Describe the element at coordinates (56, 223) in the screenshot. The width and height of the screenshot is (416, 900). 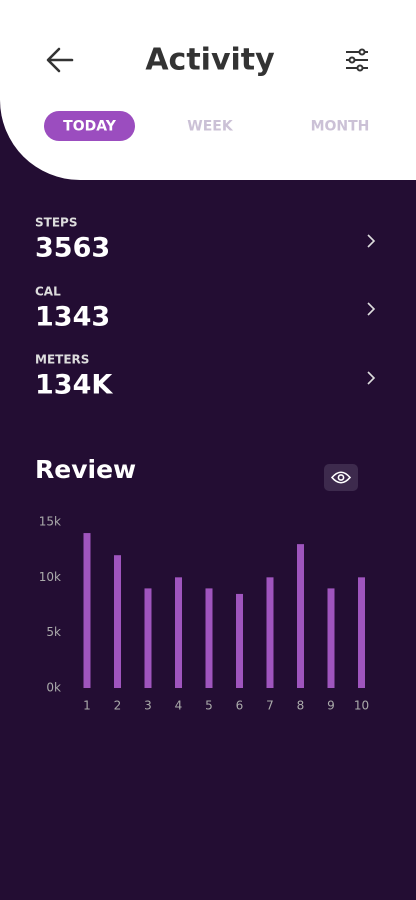
I see `stat-label: STEPS` at that location.